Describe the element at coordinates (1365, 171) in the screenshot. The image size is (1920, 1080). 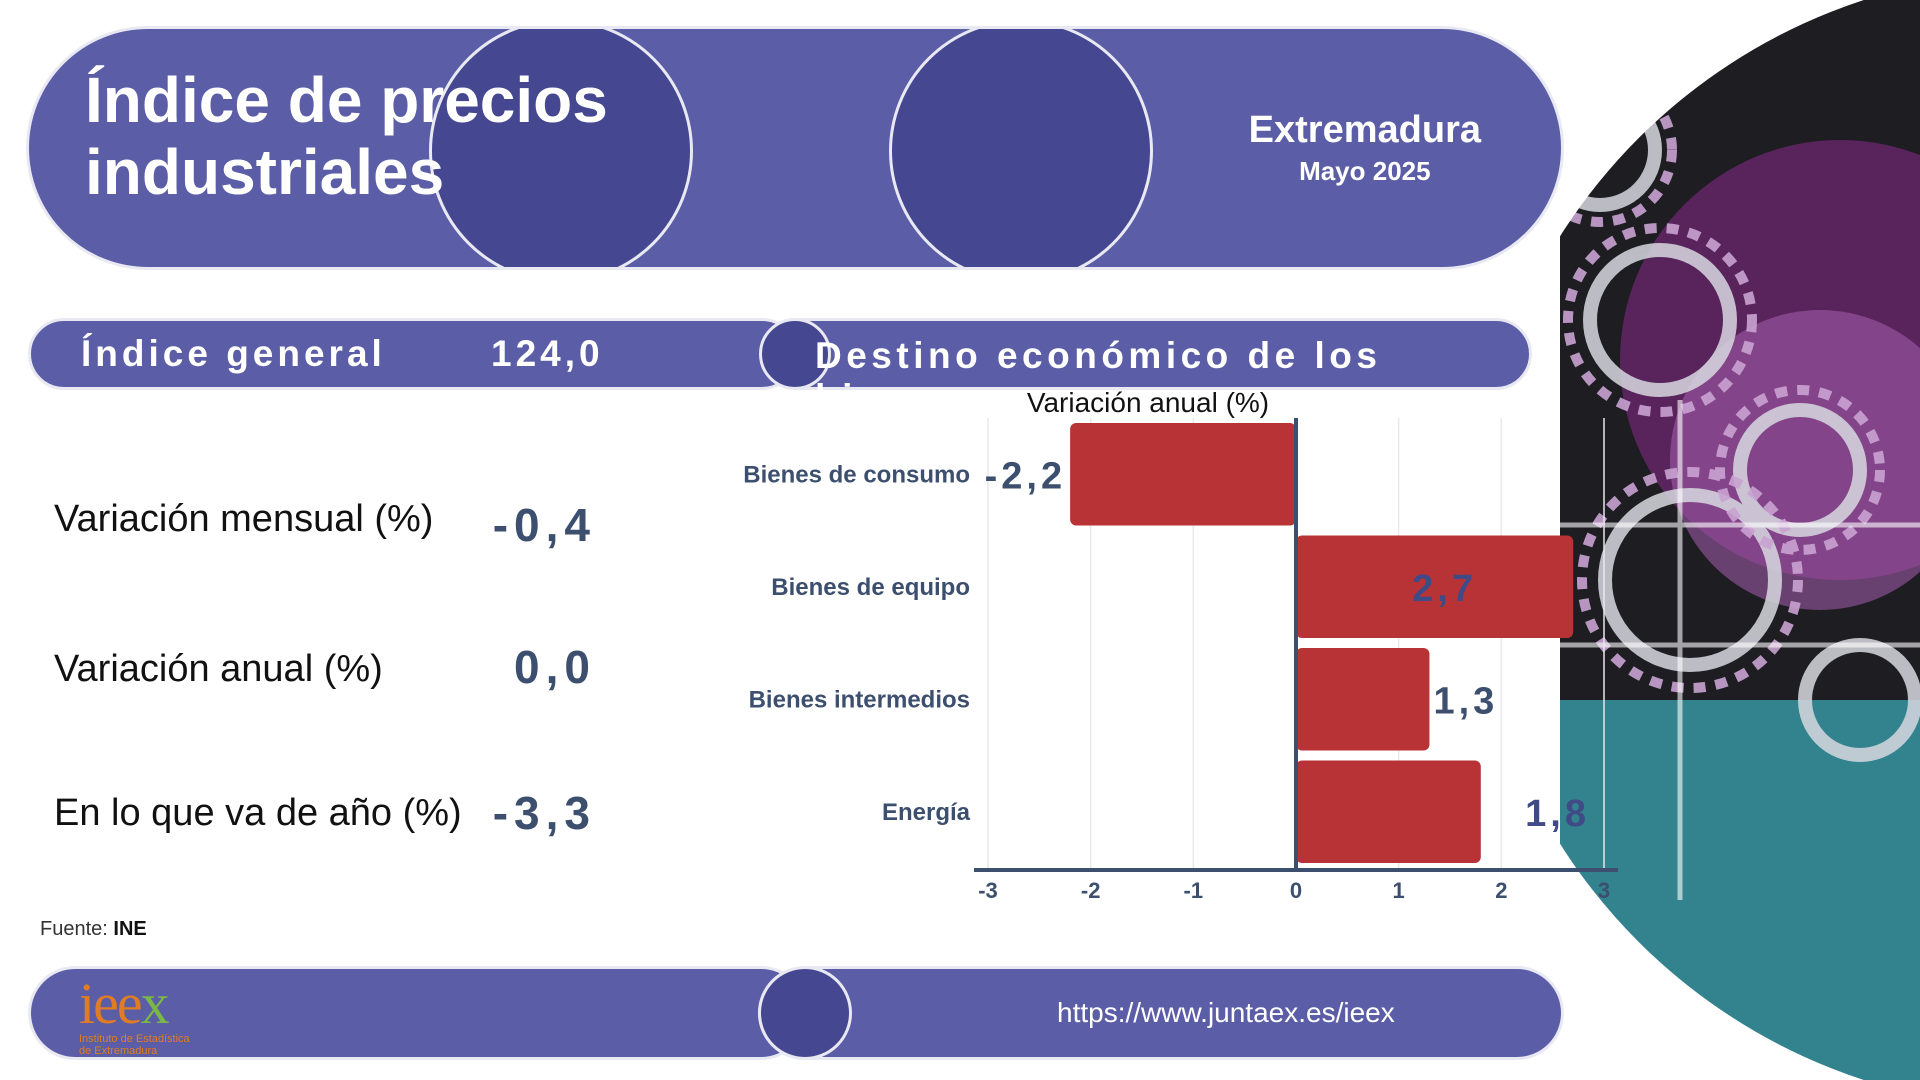
I see `period: Mayo 2025` at that location.